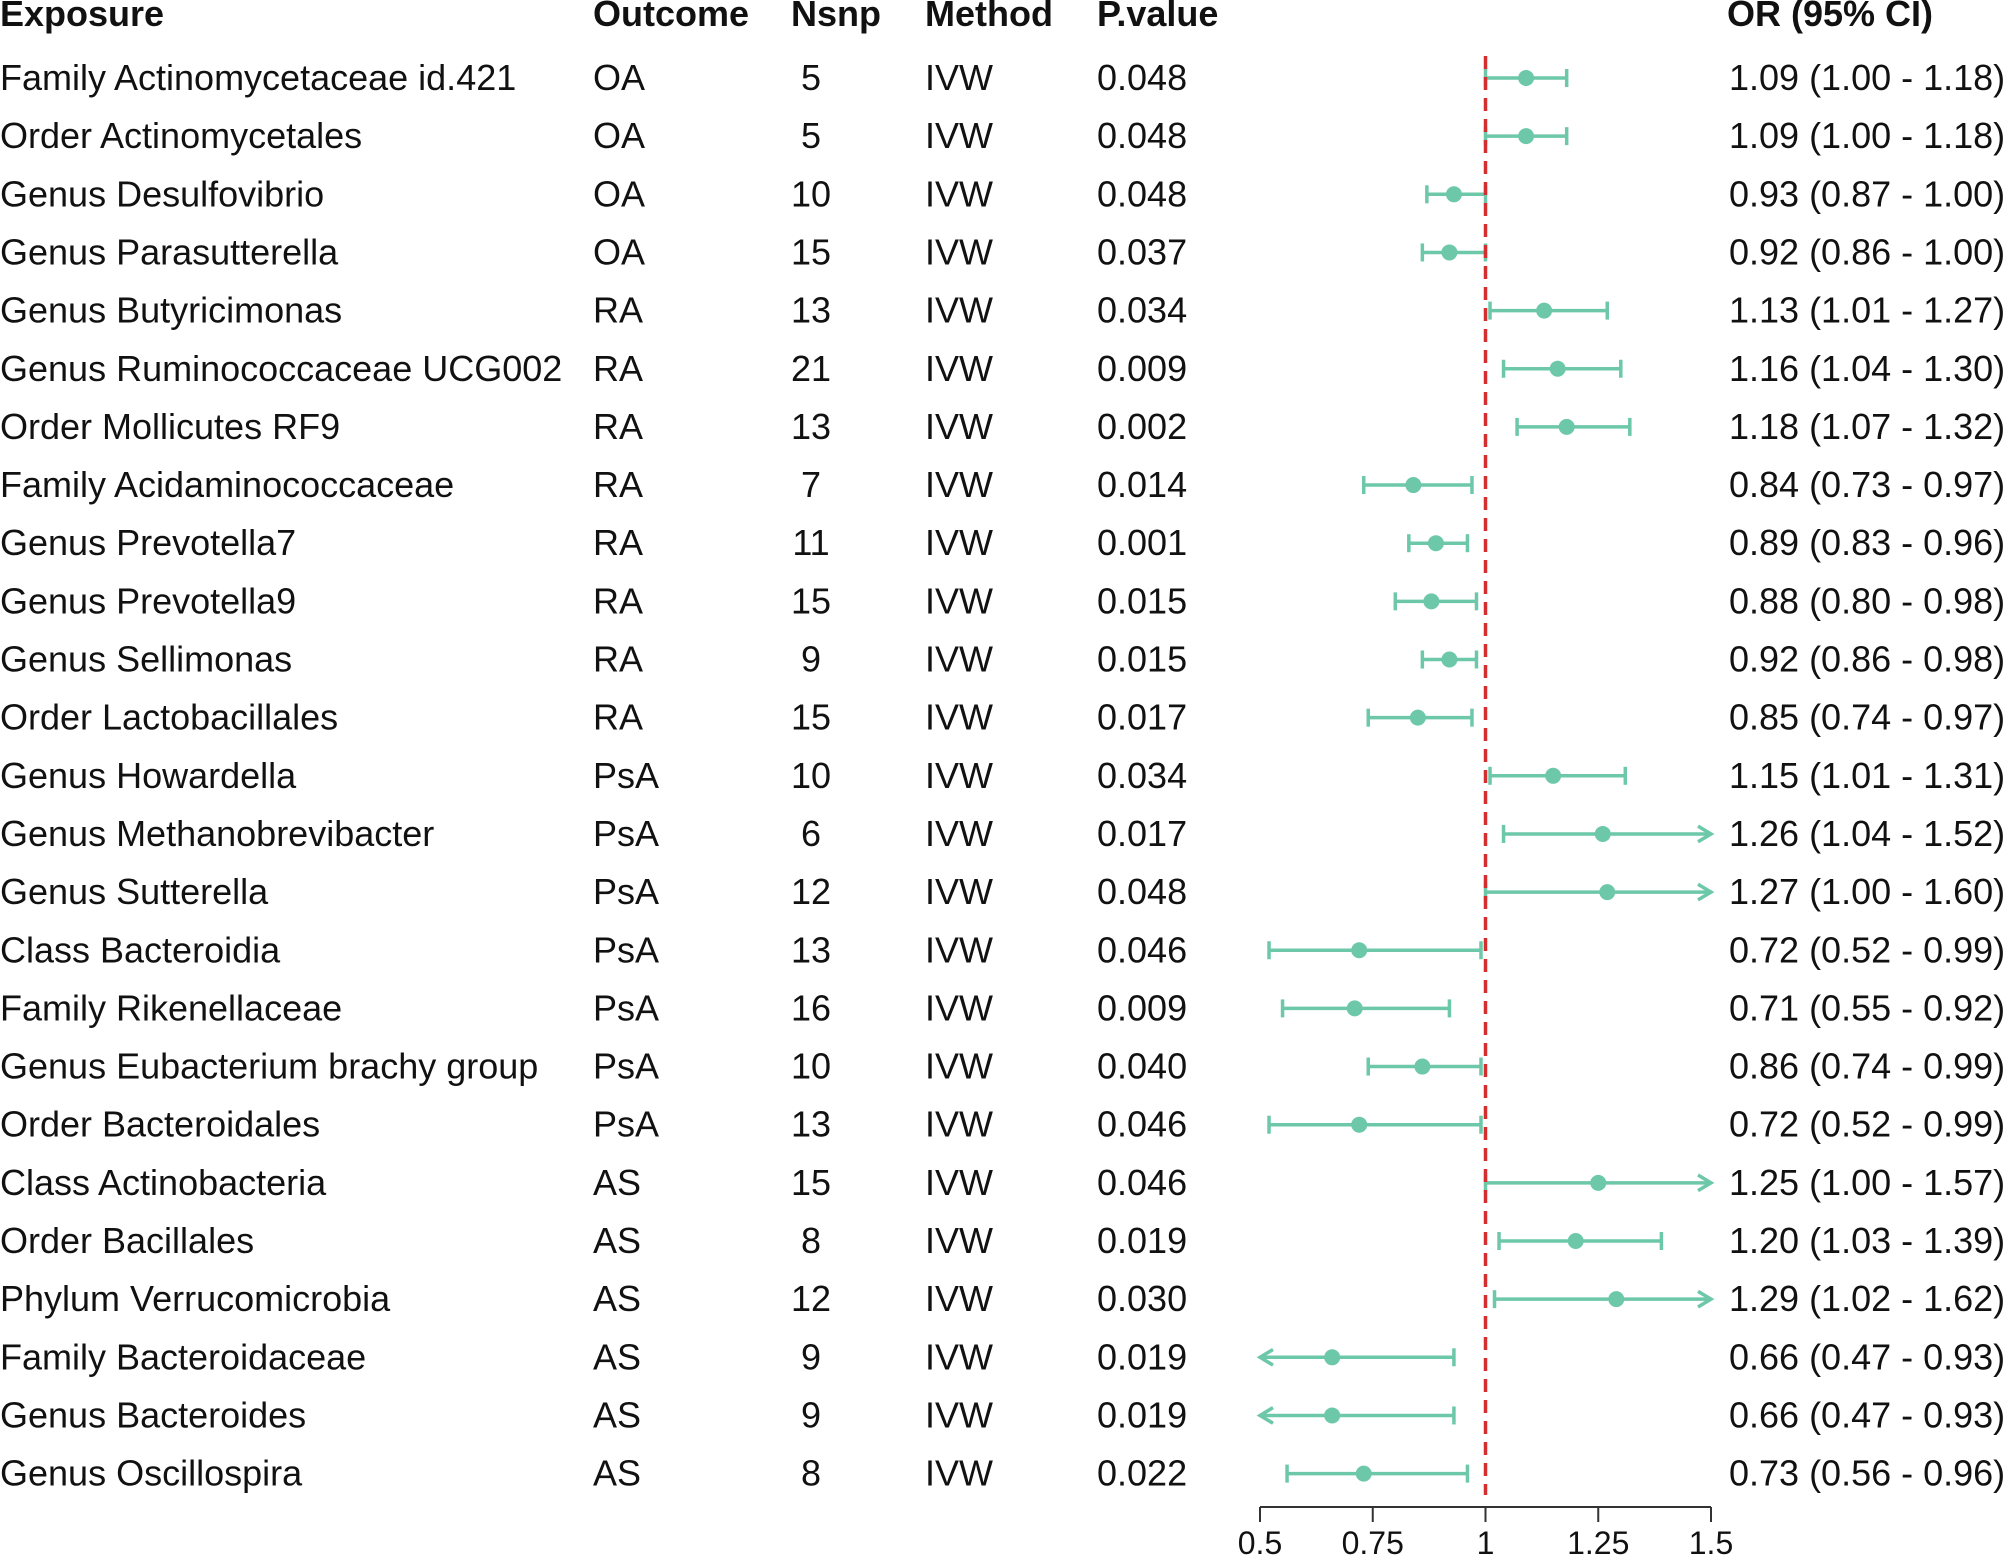 The image size is (2008, 1561). I want to click on x-tick-label: 1.5, so click(1711, 1543).